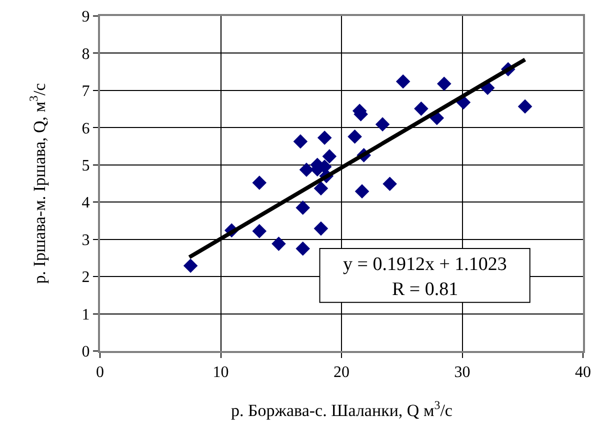  What do you see at coordinates (86, 277) in the screenshot?
I see `y-tick-label: 2` at bounding box center [86, 277].